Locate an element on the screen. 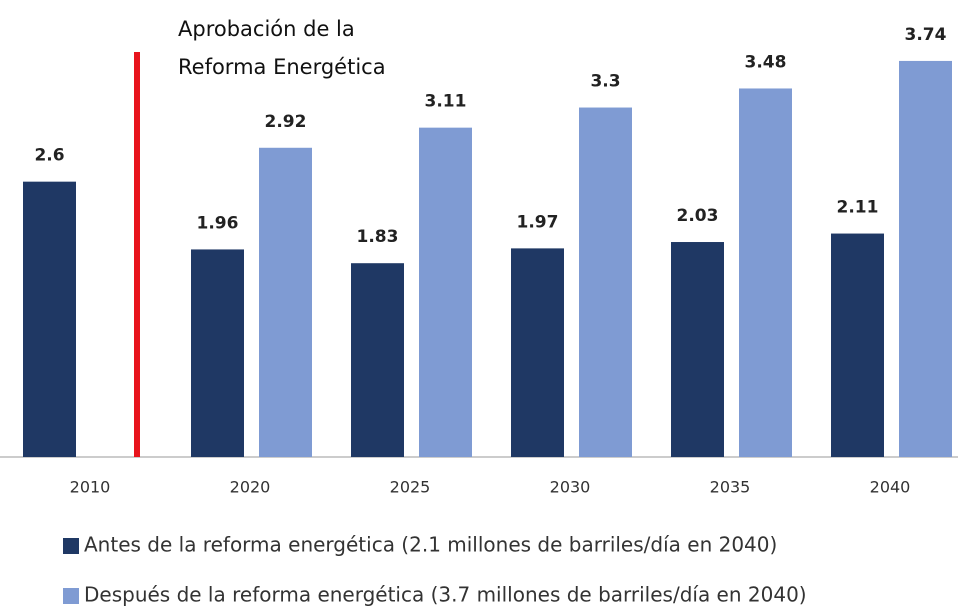 This screenshot has width=958, height=608. annotation: Reforma Energética is located at coordinates (282, 67).